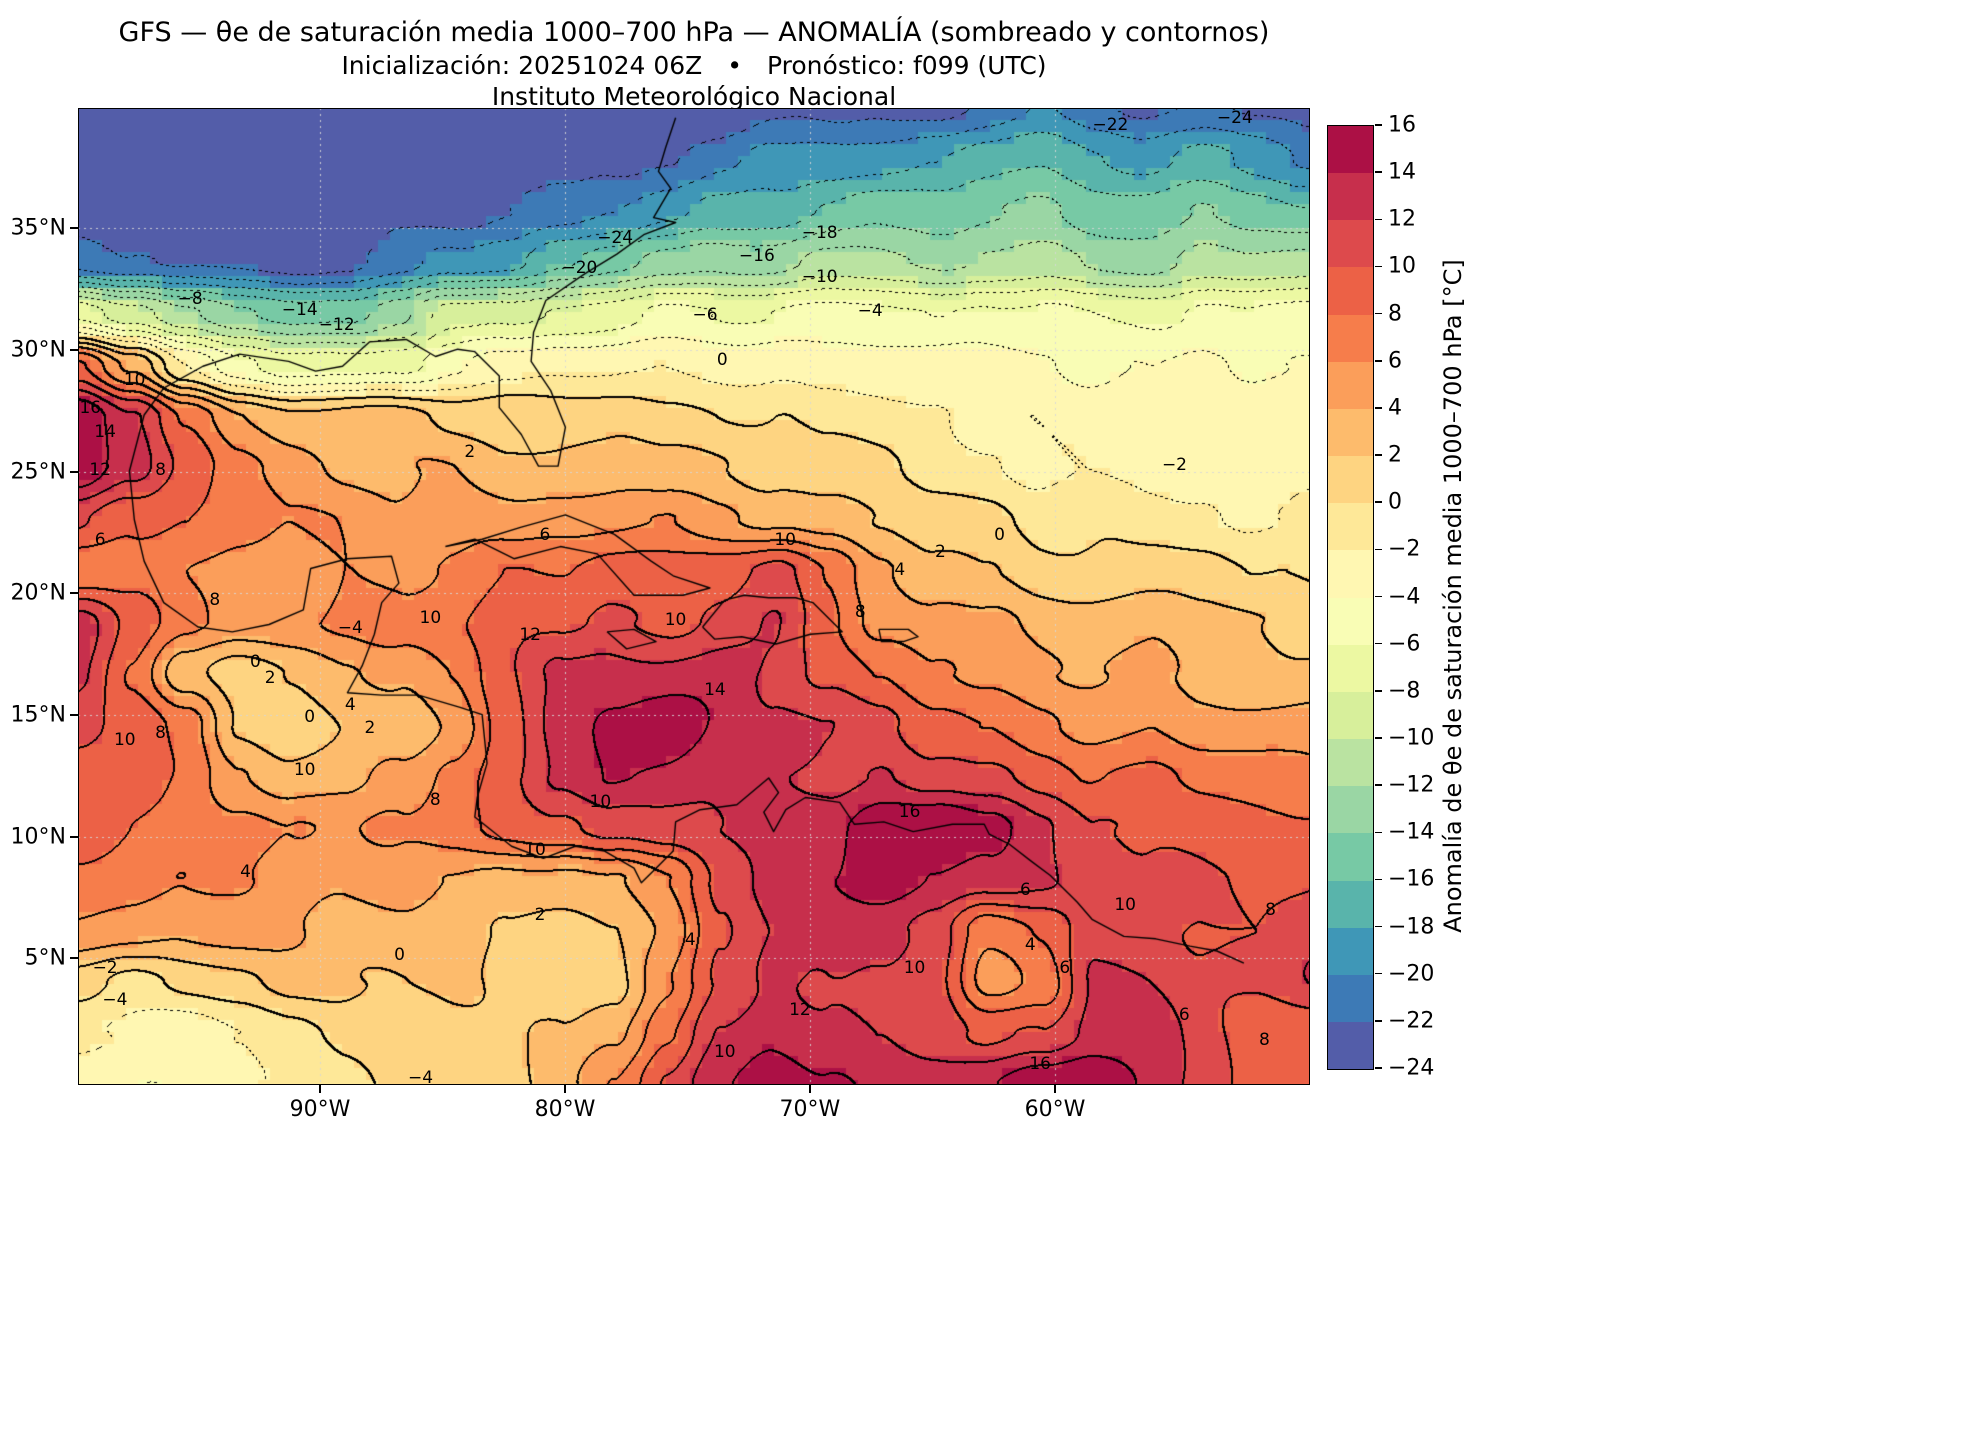  Describe the element at coordinates (190, 298) in the screenshot. I see `contour-value-label: −8` at that location.